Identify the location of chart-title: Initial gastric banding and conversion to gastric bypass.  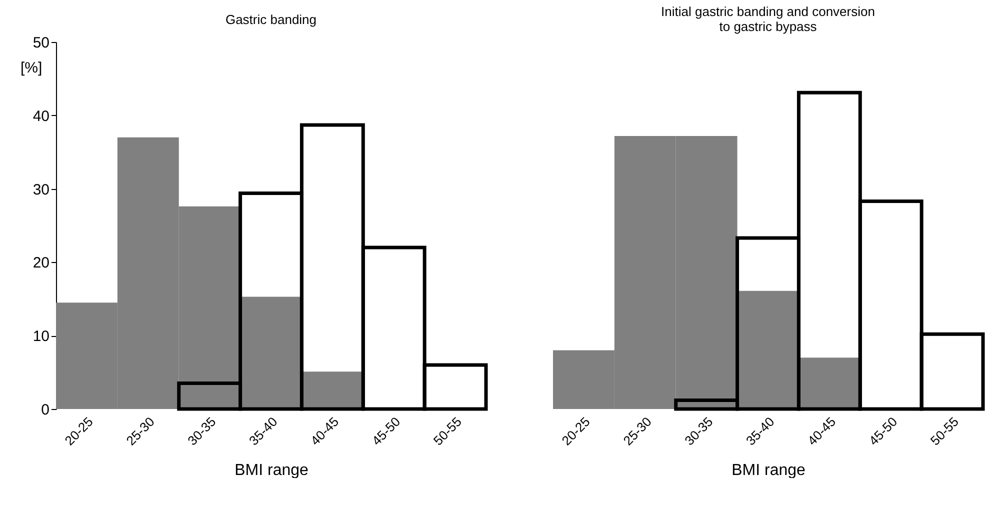
(768, 19).